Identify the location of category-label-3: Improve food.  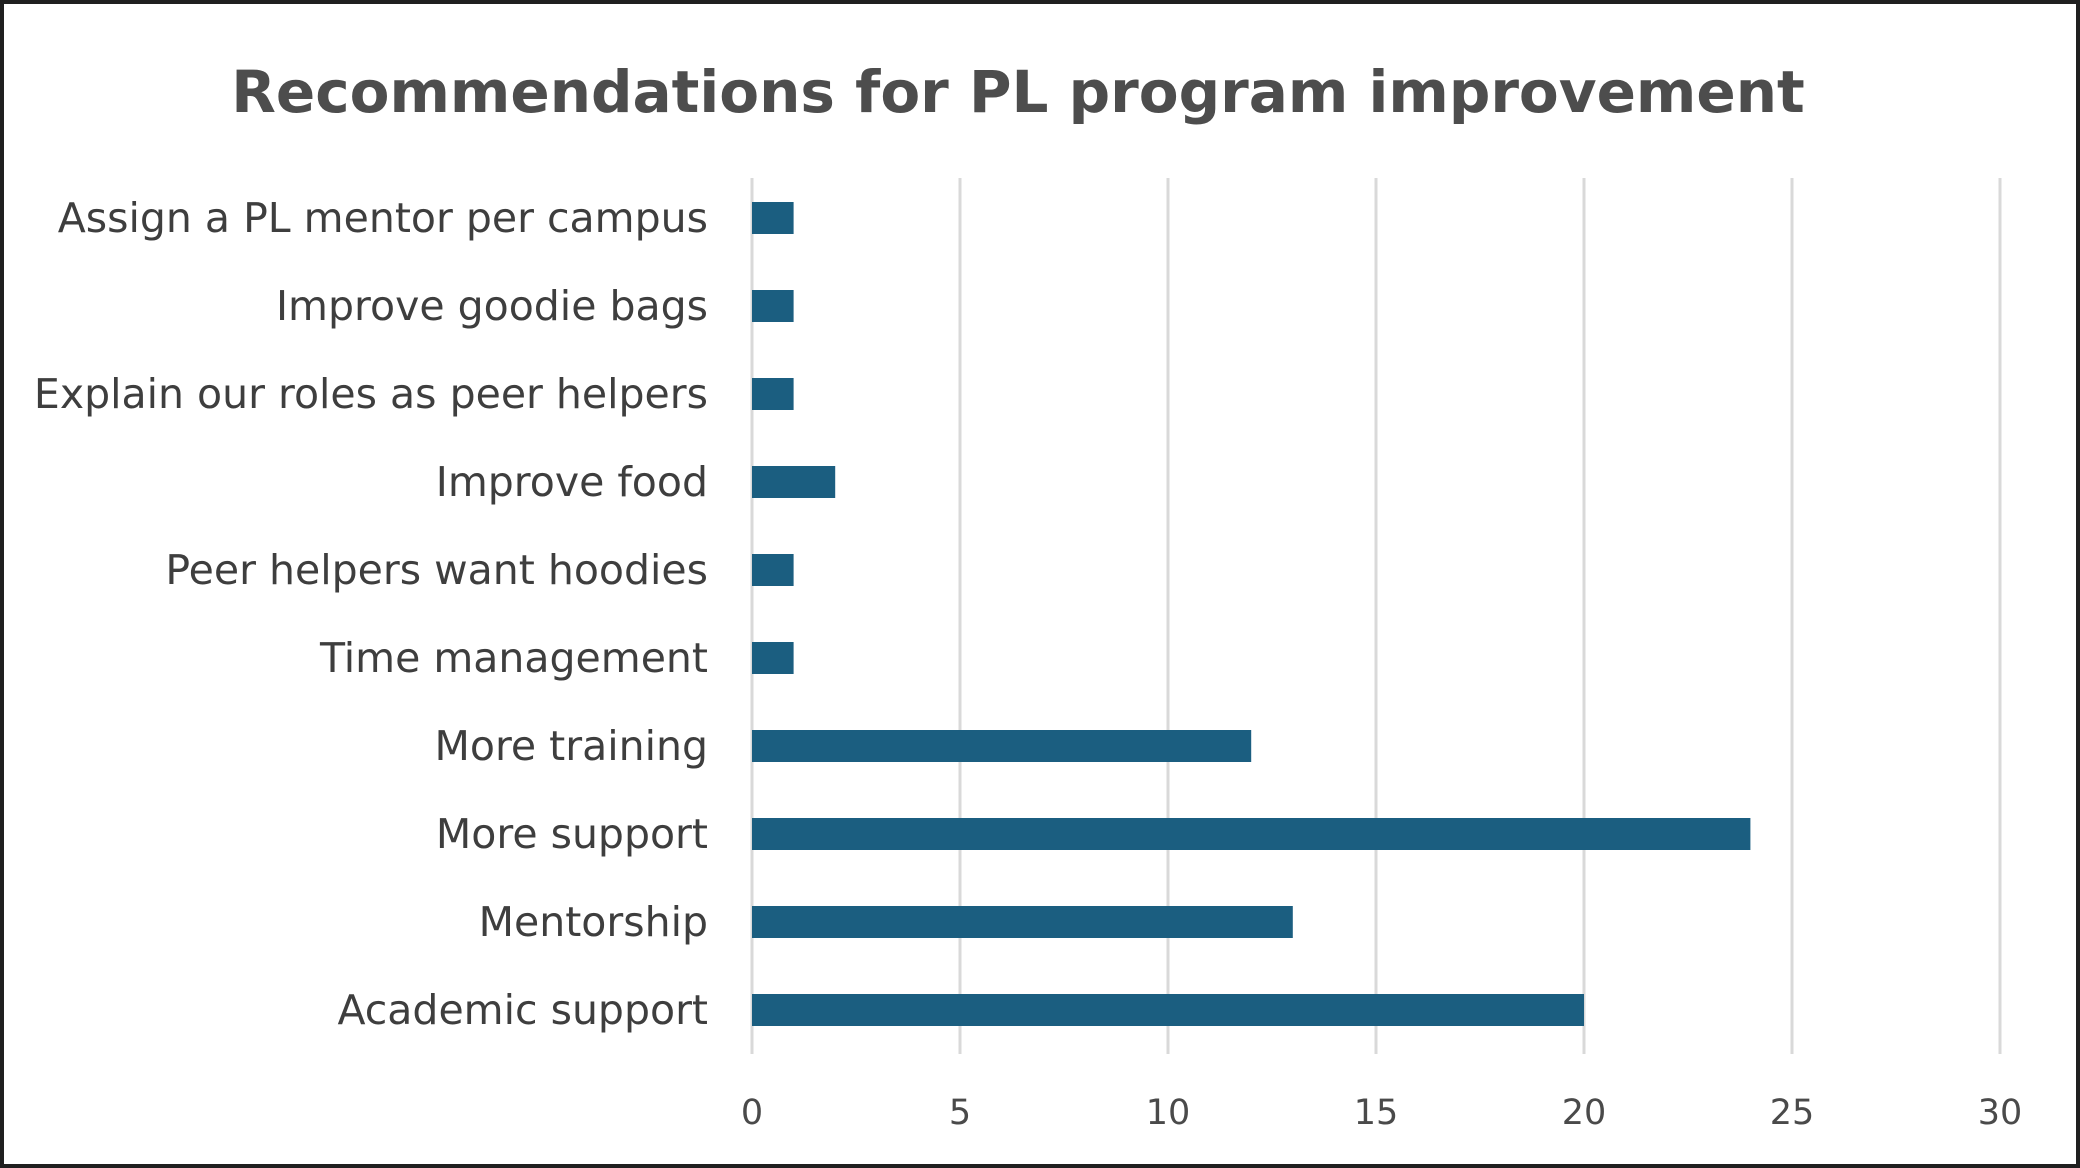
(572, 482).